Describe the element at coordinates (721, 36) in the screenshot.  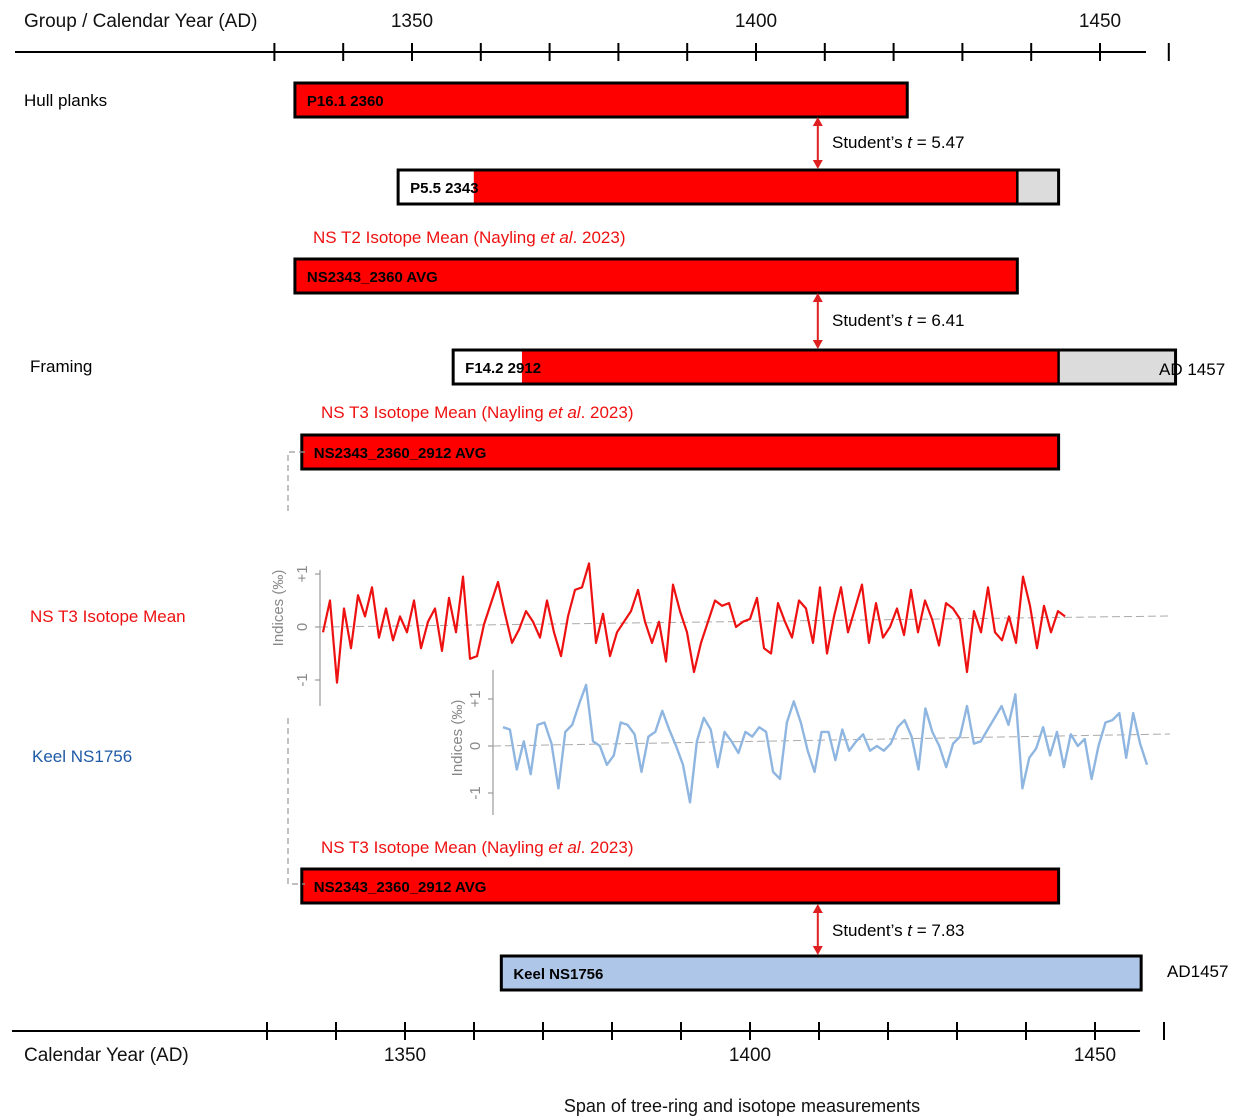
I see `top-axis-ticks: 1350 1400 1450` at that location.